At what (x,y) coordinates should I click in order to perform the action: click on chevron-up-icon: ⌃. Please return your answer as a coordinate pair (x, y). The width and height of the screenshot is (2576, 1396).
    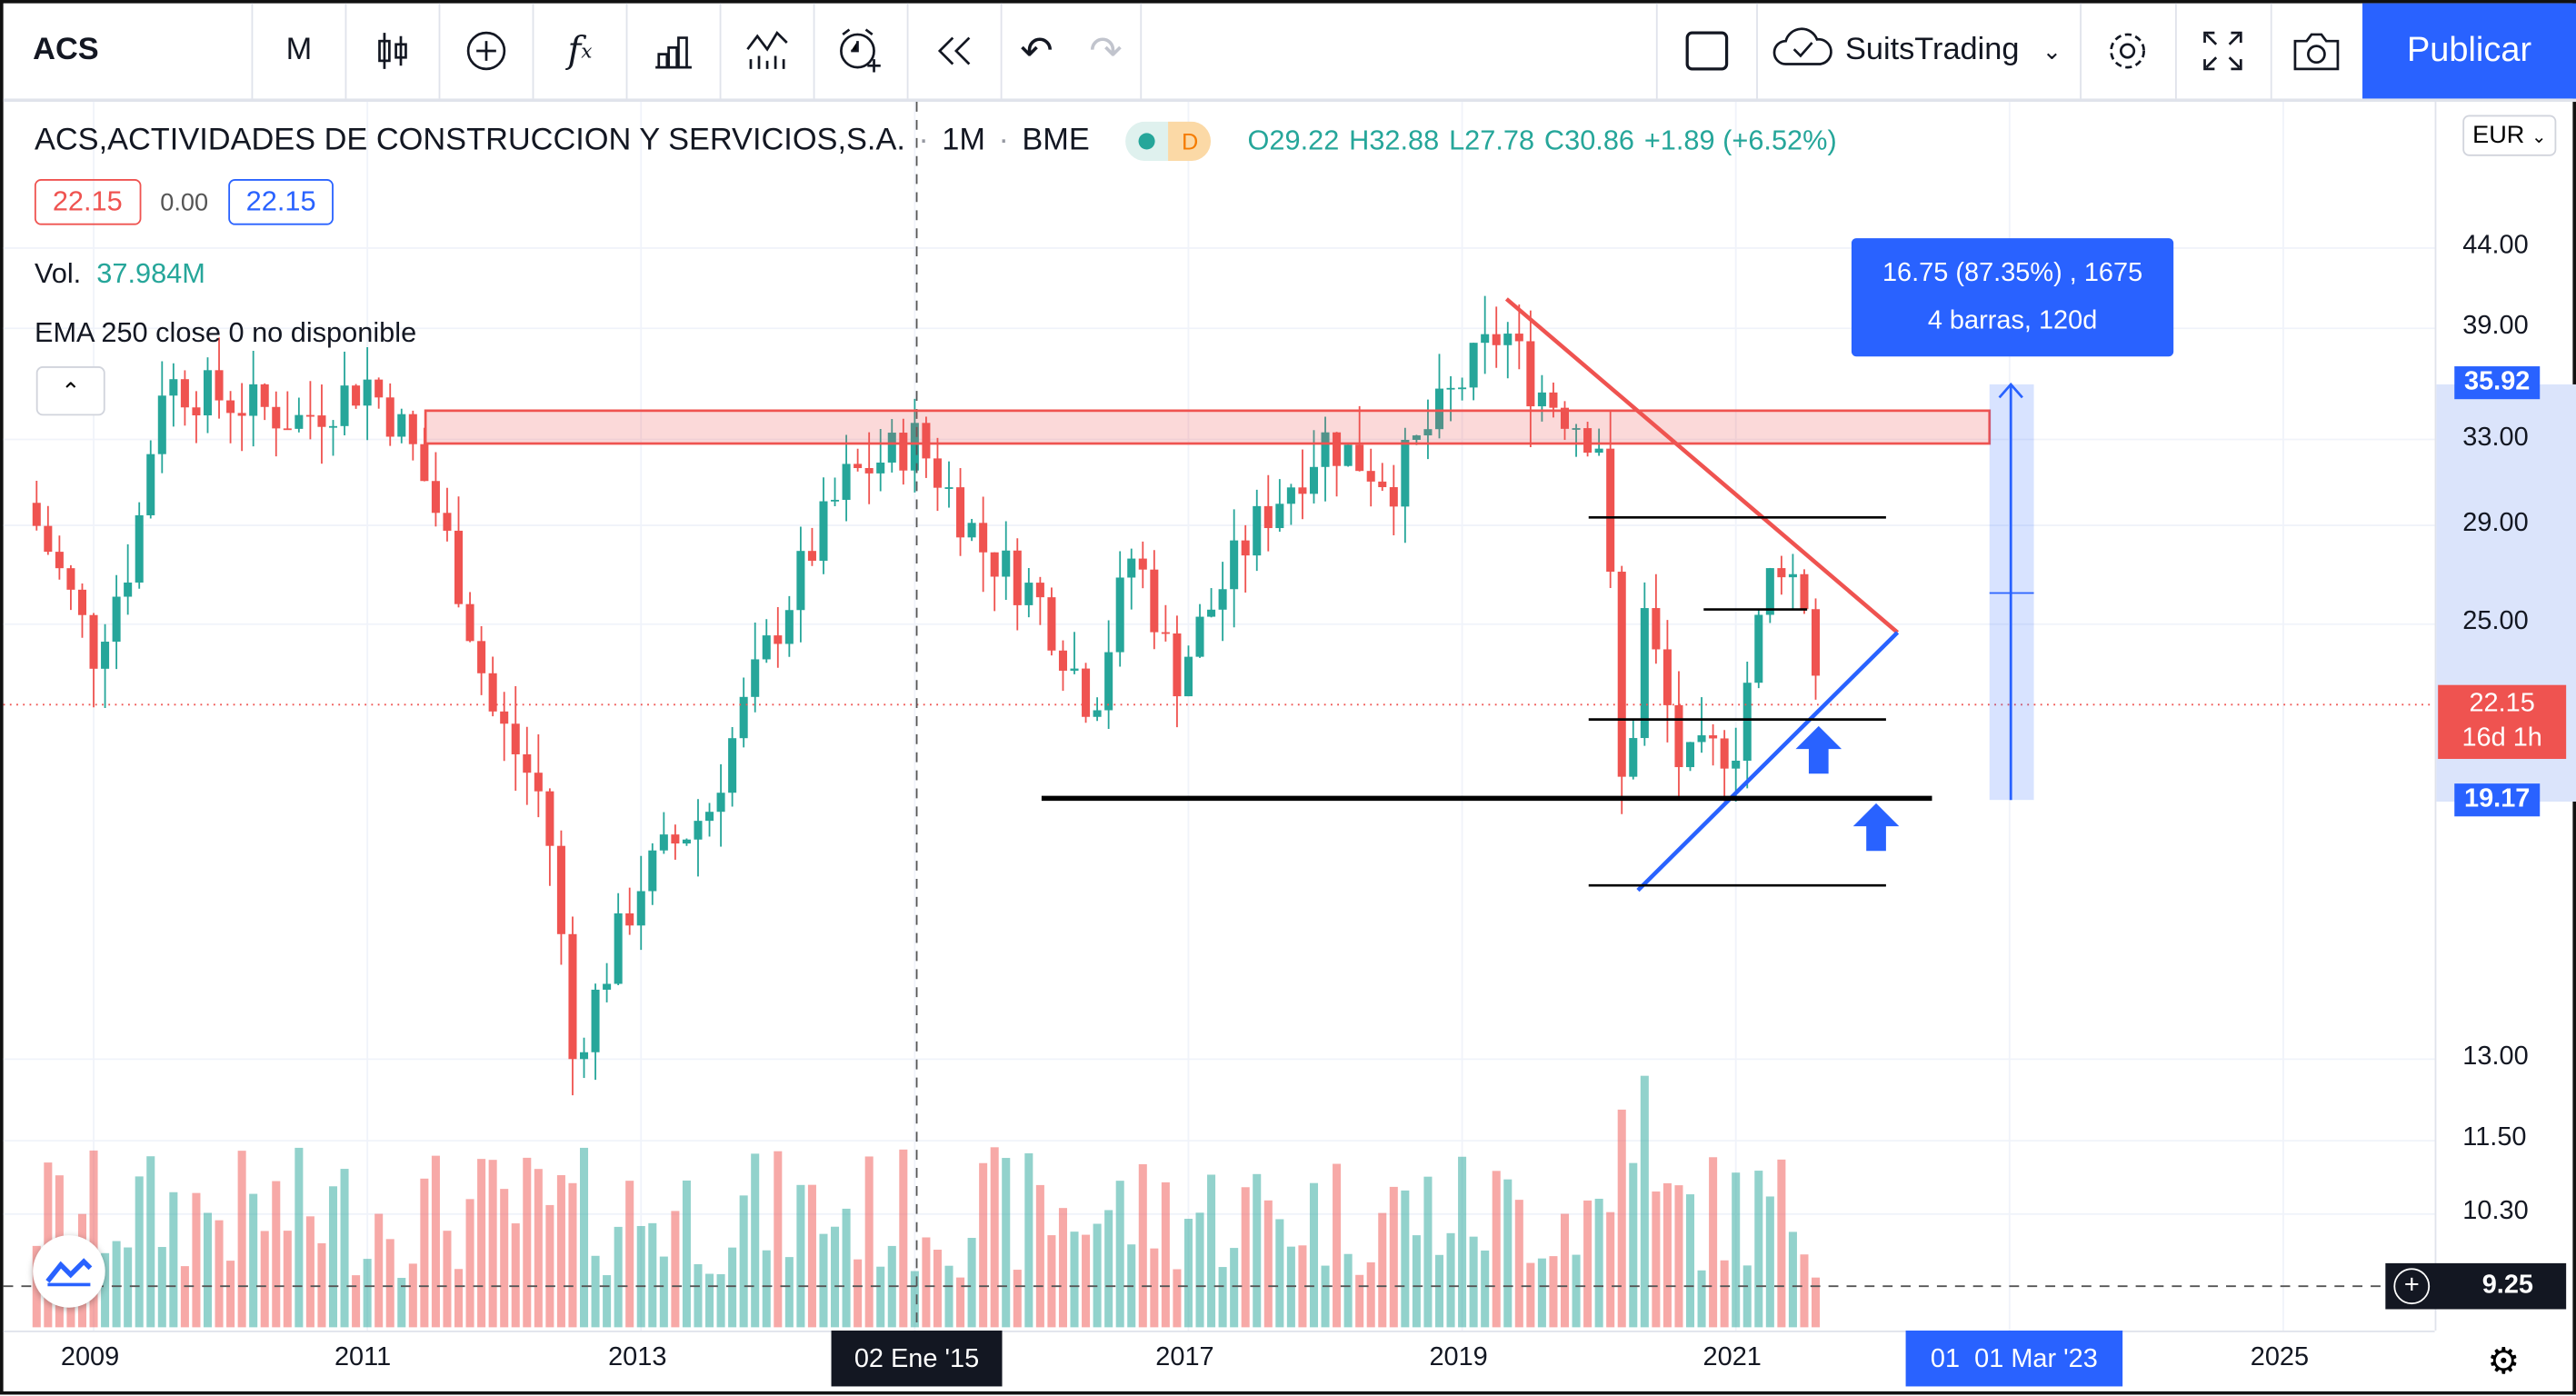
    Looking at the image, I should click on (71, 390).